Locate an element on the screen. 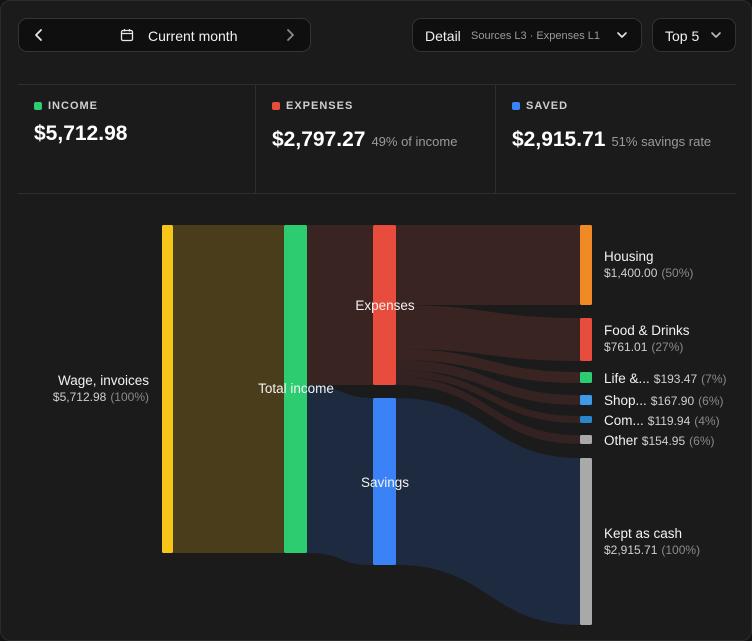  node-total-income is located at coordinates (295, 389).